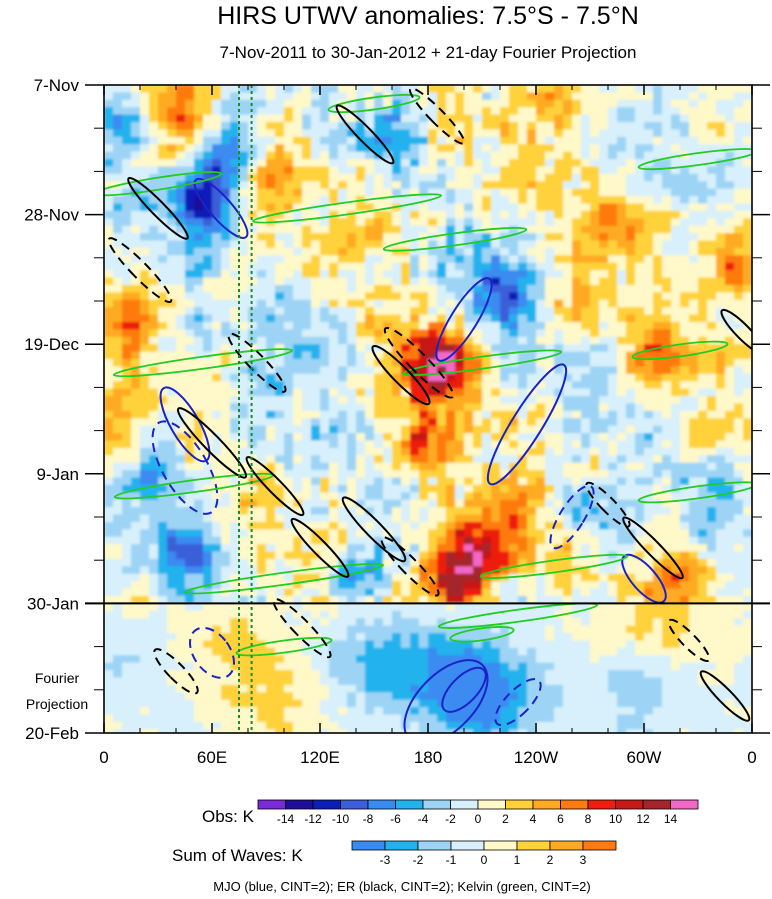 The height and width of the screenshot is (899, 772). What do you see at coordinates (428, 16) in the screenshot?
I see `chart-title: HIRS UTWV anomalies: 7.5°S - 7.5°N` at bounding box center [428, 16].